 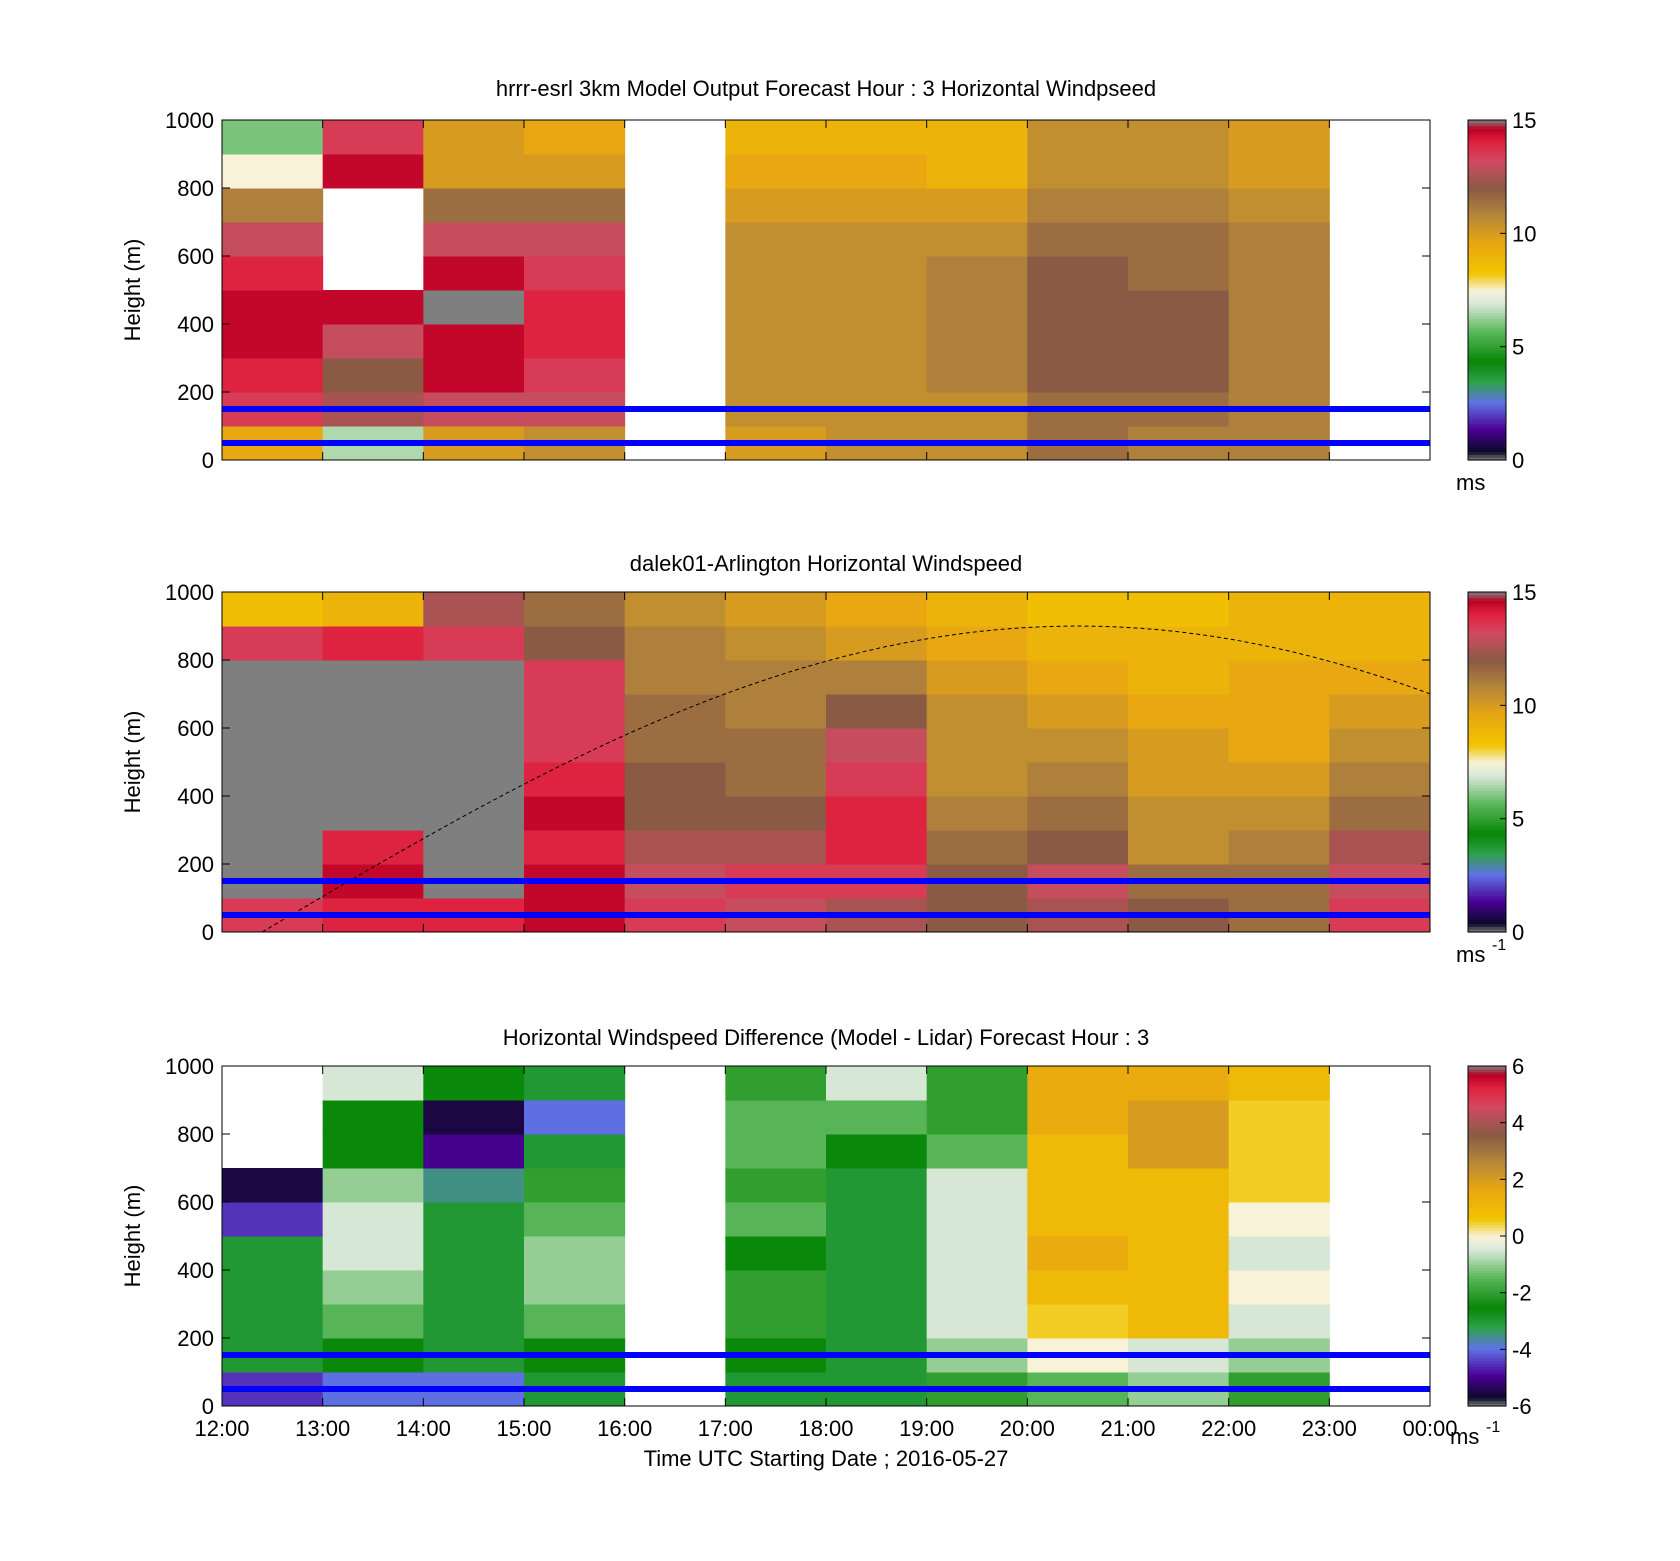 I want to click on x-tick-label: 17:00, so click(x=725, y=1428).